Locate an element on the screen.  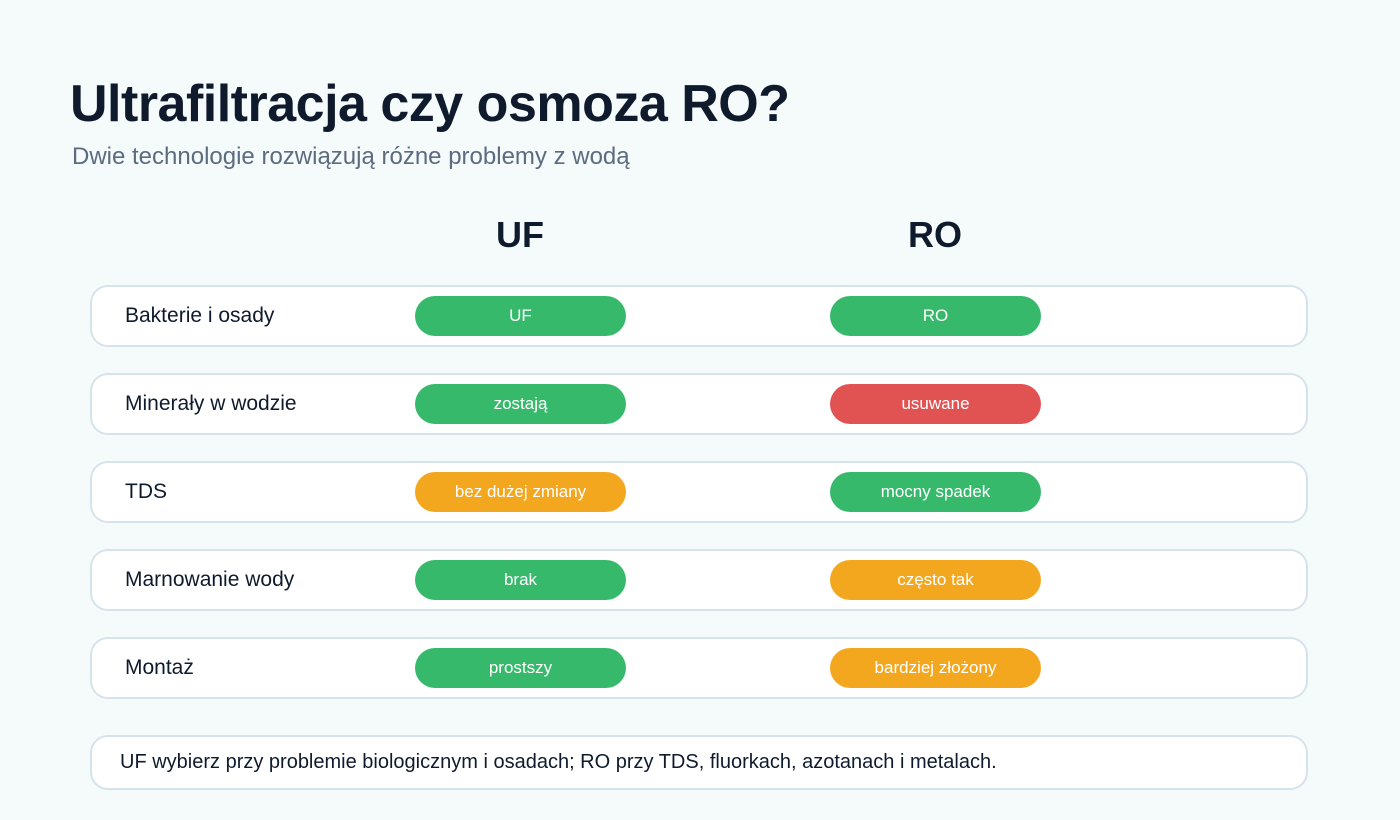
row-label: Marnowanie wody is located at coordinates (210, 579).